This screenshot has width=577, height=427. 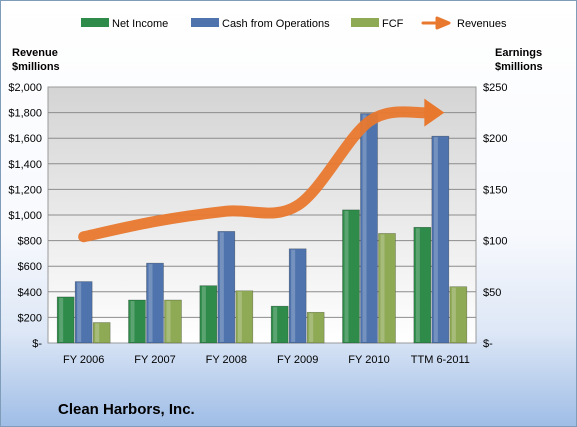 What do you see at coordinates (30, 318) in the screenshot?
I see `left-tick-label: $200` at bounding box center [30, 318].